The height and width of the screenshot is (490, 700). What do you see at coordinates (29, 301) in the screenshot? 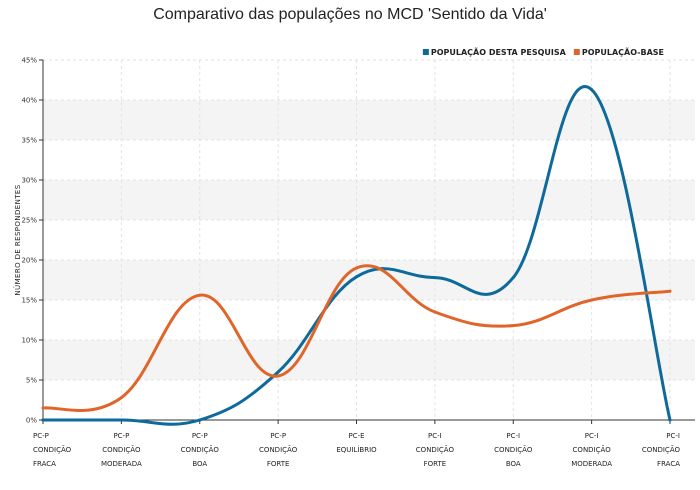
I see `y-tick-label: 15%` at bounding box center [29, 301].